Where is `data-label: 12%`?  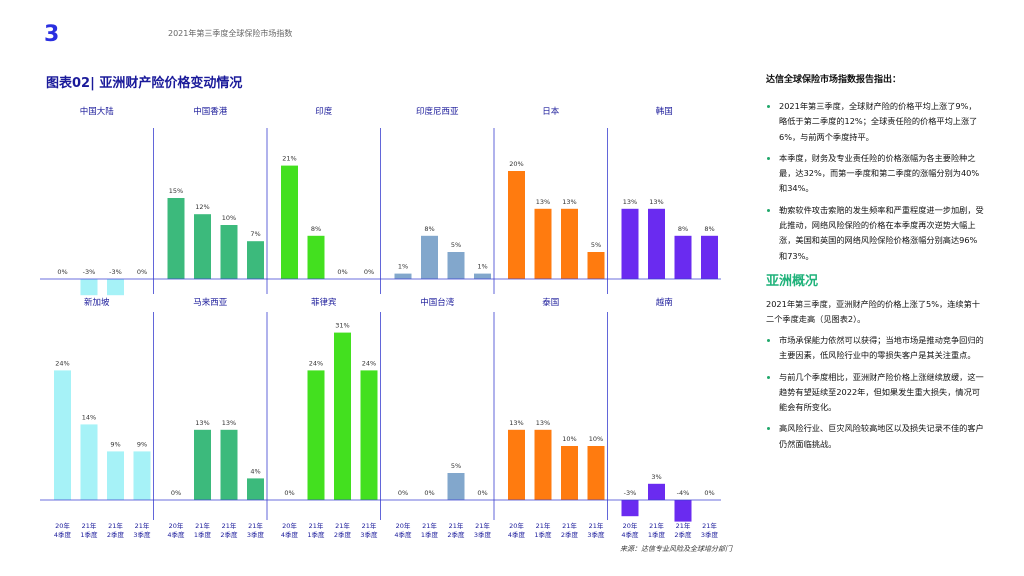 data-label: 12% is located at coordinates (202, 207).